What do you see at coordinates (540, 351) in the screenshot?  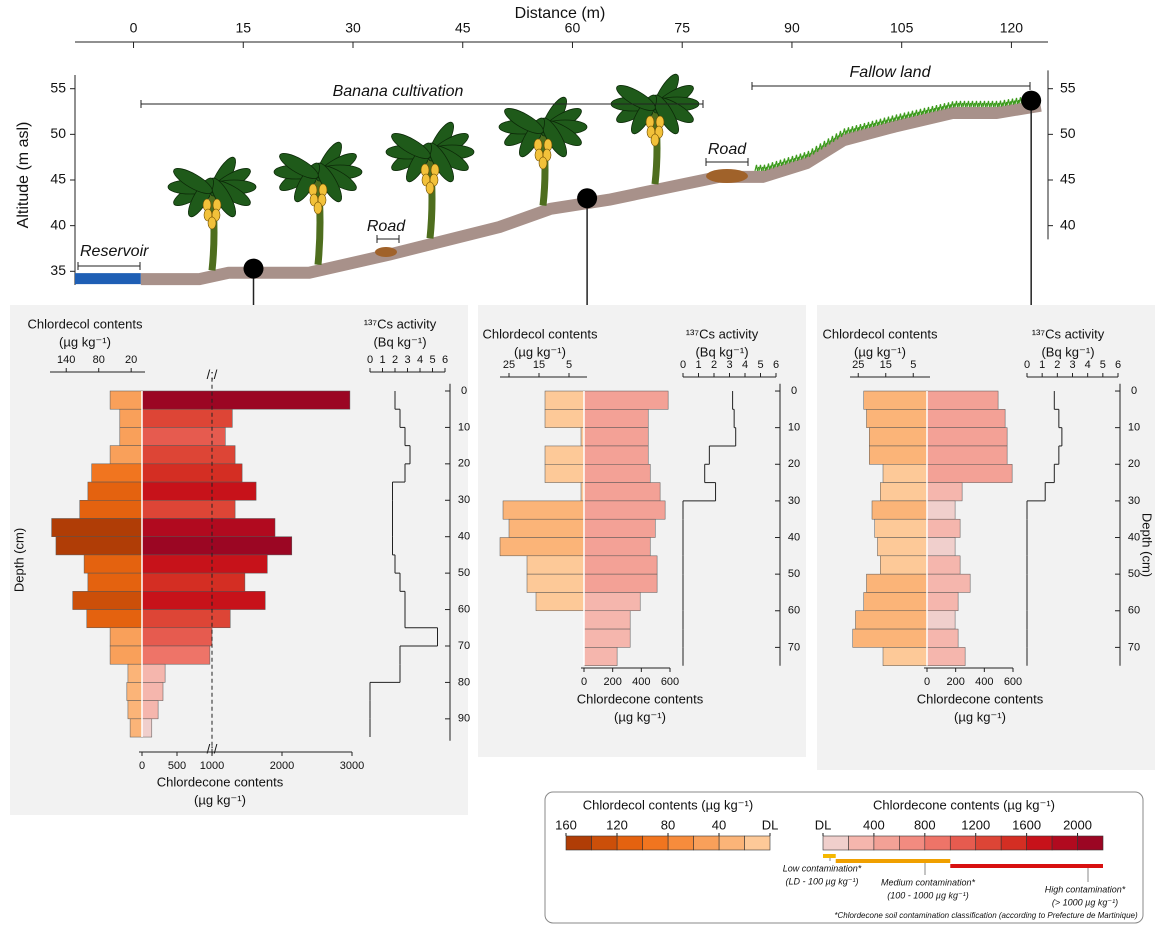 I see `chlordecol-unit: (µg kg⁻¹)` at bounding box center [540, 351].